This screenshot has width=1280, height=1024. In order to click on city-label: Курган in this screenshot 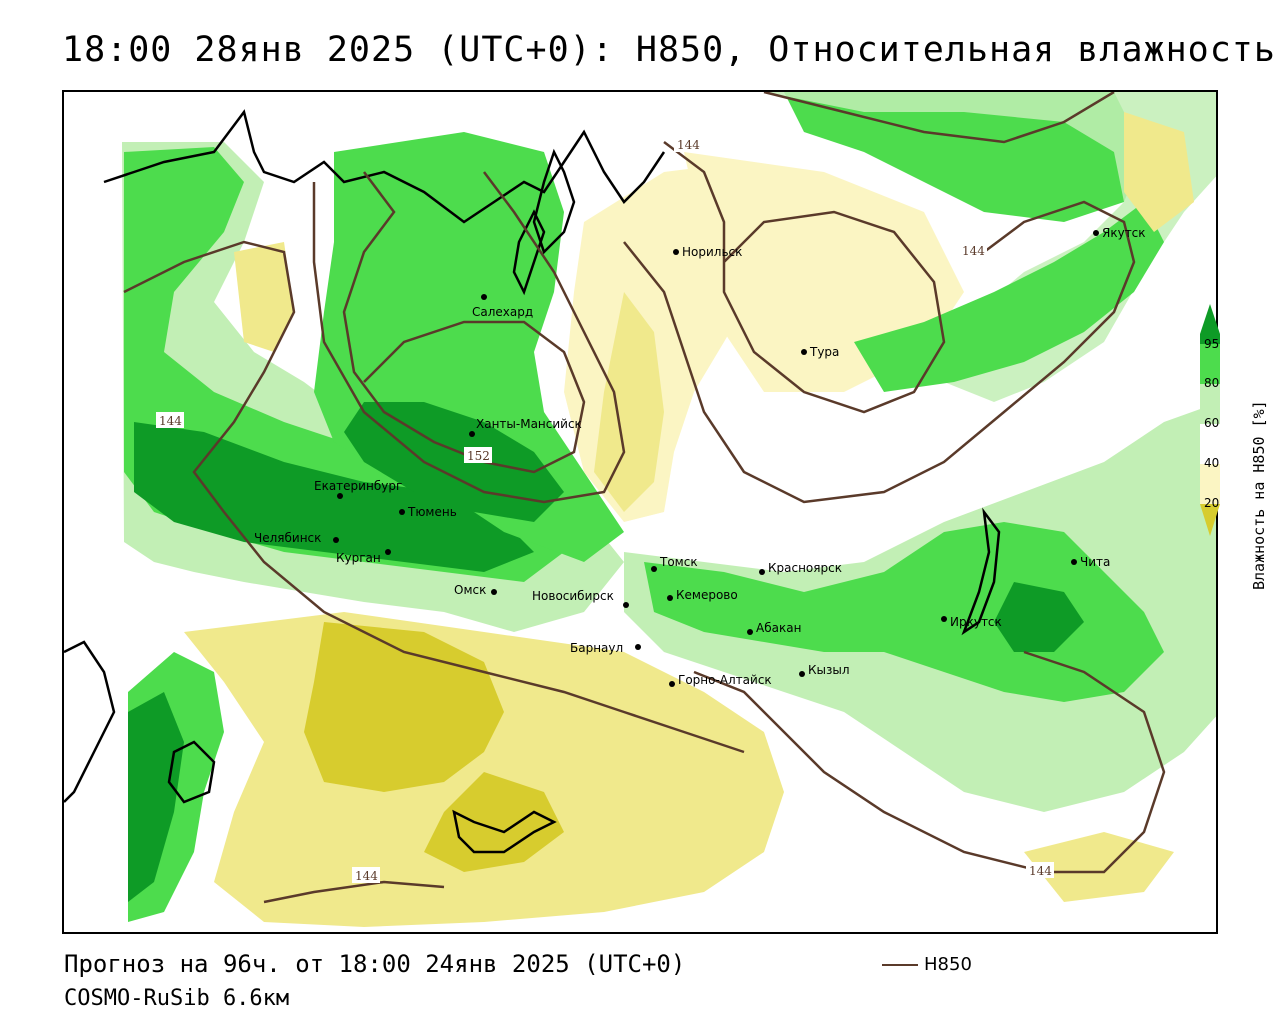, I will do `click(358, 558)`.